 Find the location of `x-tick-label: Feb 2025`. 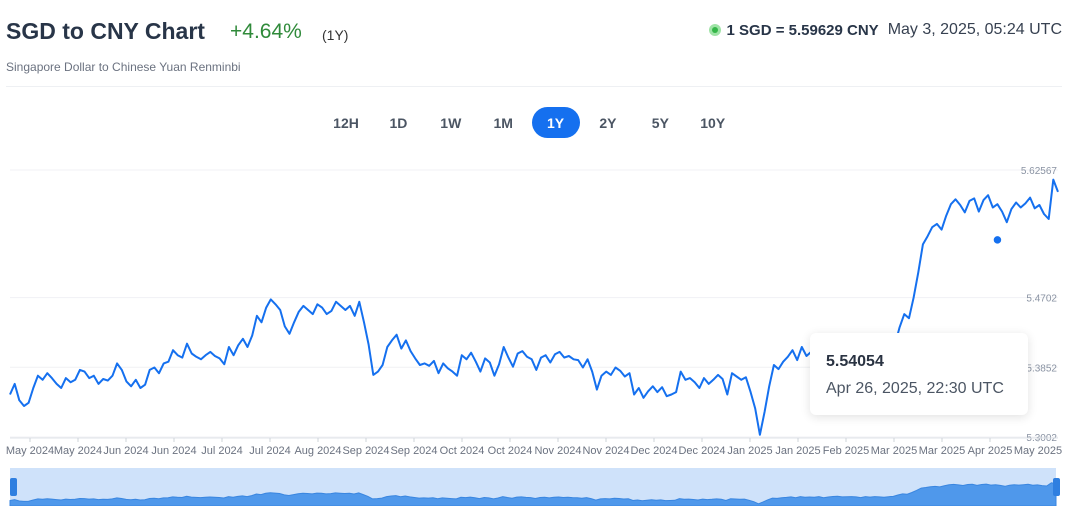

x-tick-label: Feb 2025 is located at coordinates (846, 451).